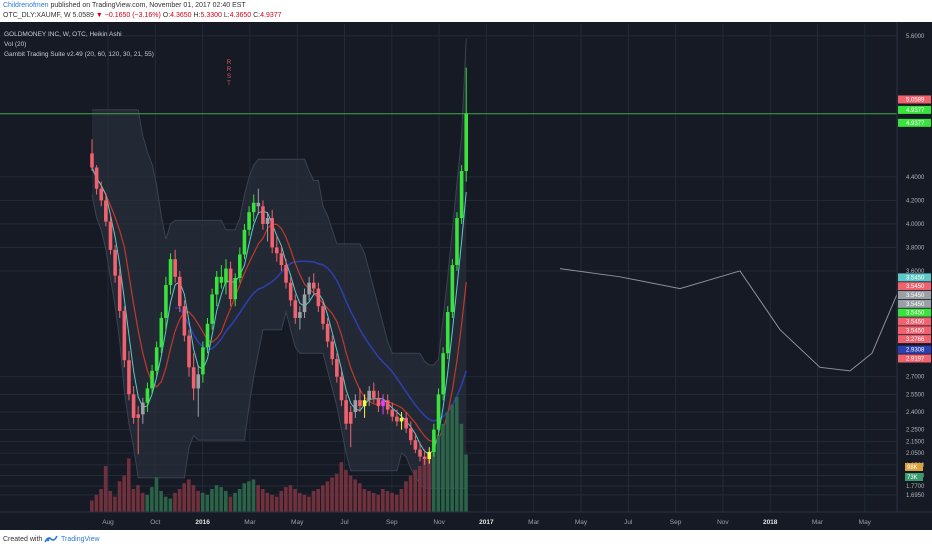 The height and width of the screenshot is (550, 932). I want to click on high-value: 5.3300, so click(211, 15).